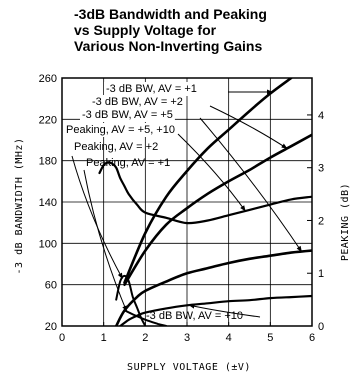 This screenshot has height=381, width=357. I want to click on y-tick-label: 180, so click(48, 162).